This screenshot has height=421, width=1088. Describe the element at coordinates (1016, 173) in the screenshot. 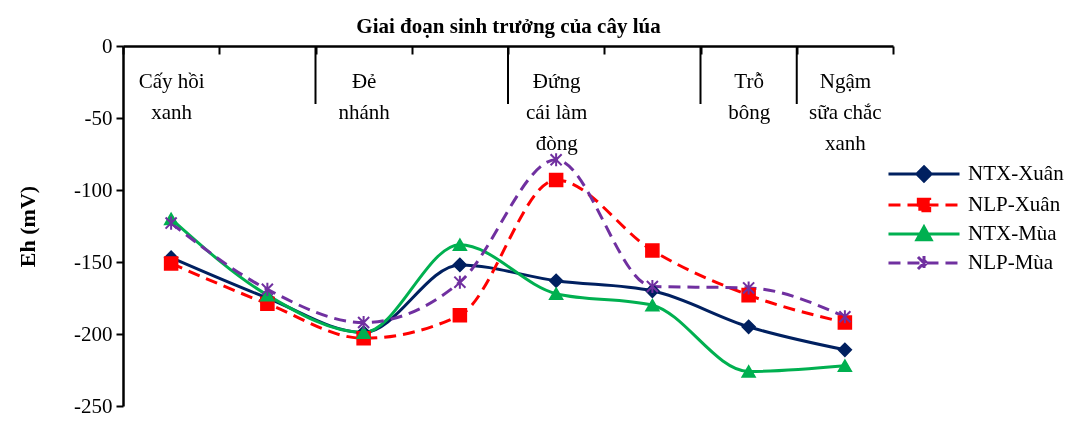

I see `legend-label: NTX-Xuân` at that location.